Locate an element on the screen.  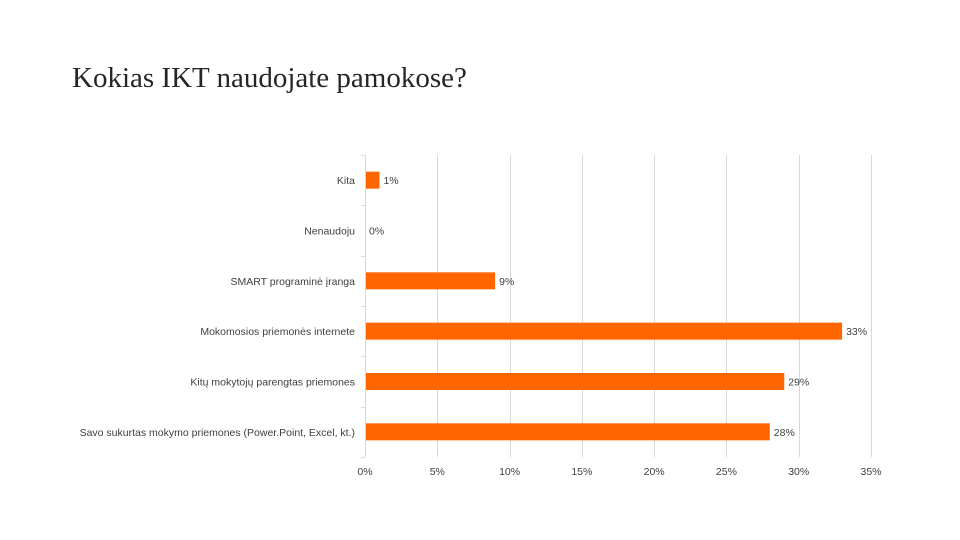
x-tick-label: 25% is located at coordinates (726, 472).